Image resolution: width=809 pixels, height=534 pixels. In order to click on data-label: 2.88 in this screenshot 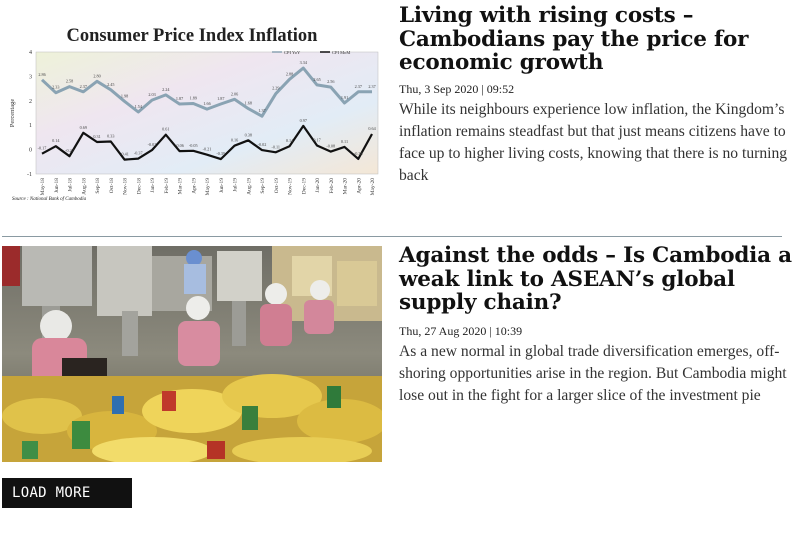, I will do `click(289, 73)`.